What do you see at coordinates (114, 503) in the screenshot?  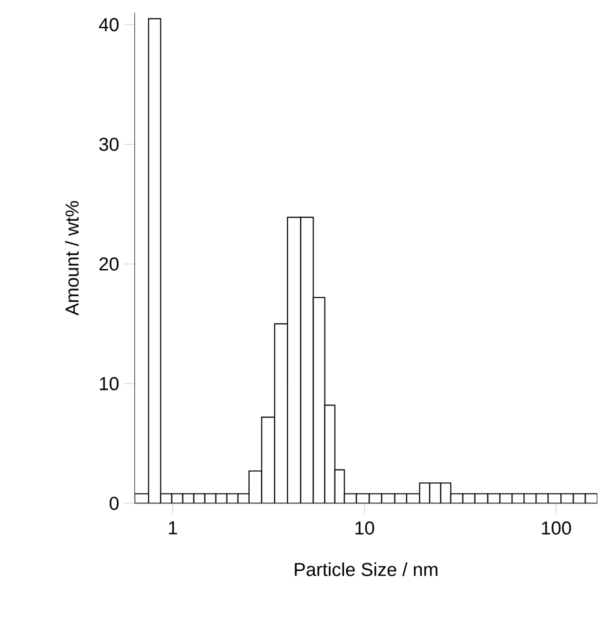 I see `y-tick-label: 0` at bounding box center [114, 503].